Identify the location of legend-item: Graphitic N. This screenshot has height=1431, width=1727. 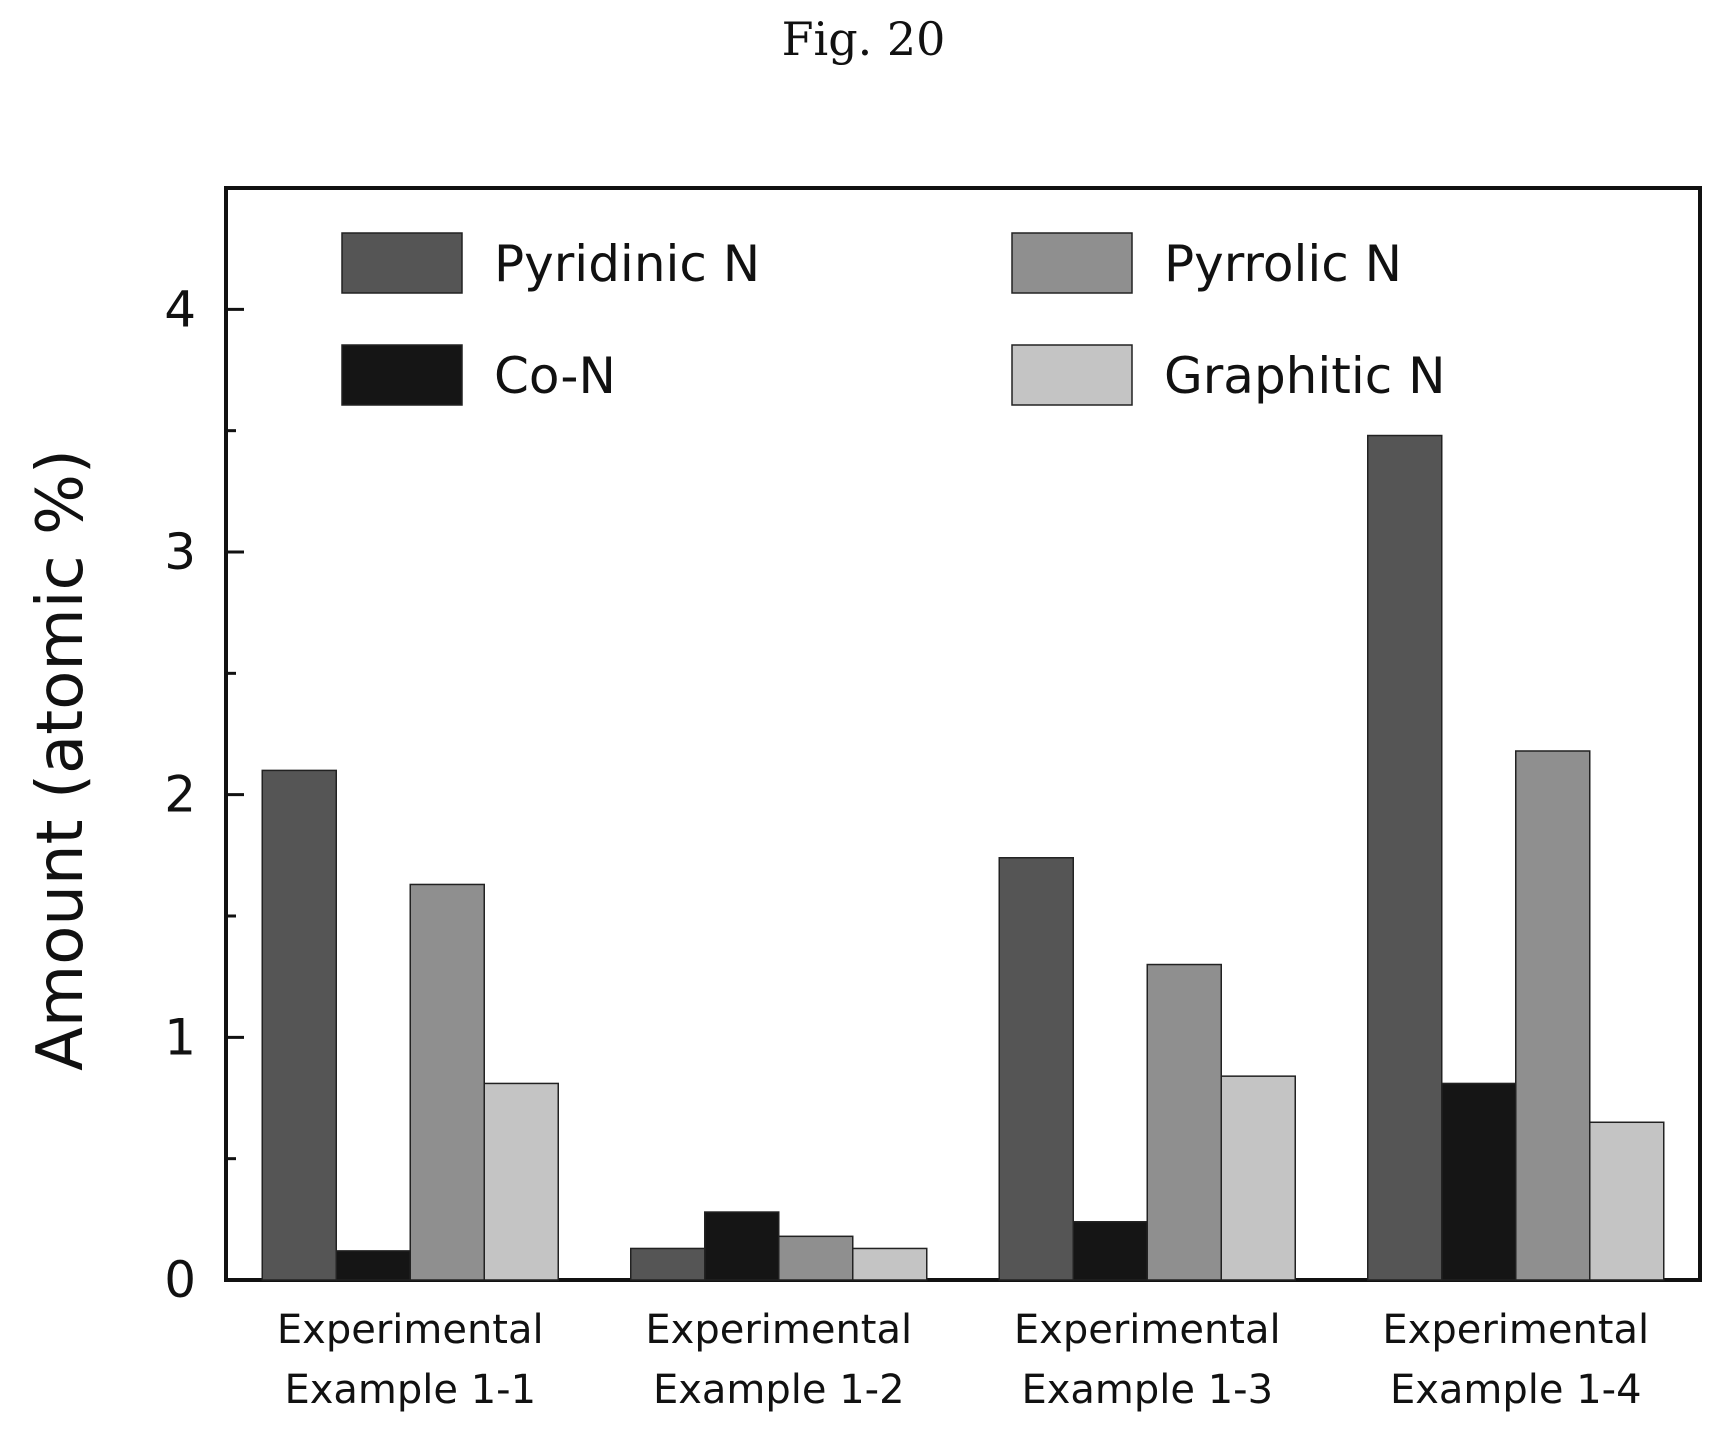
(1228, 375).